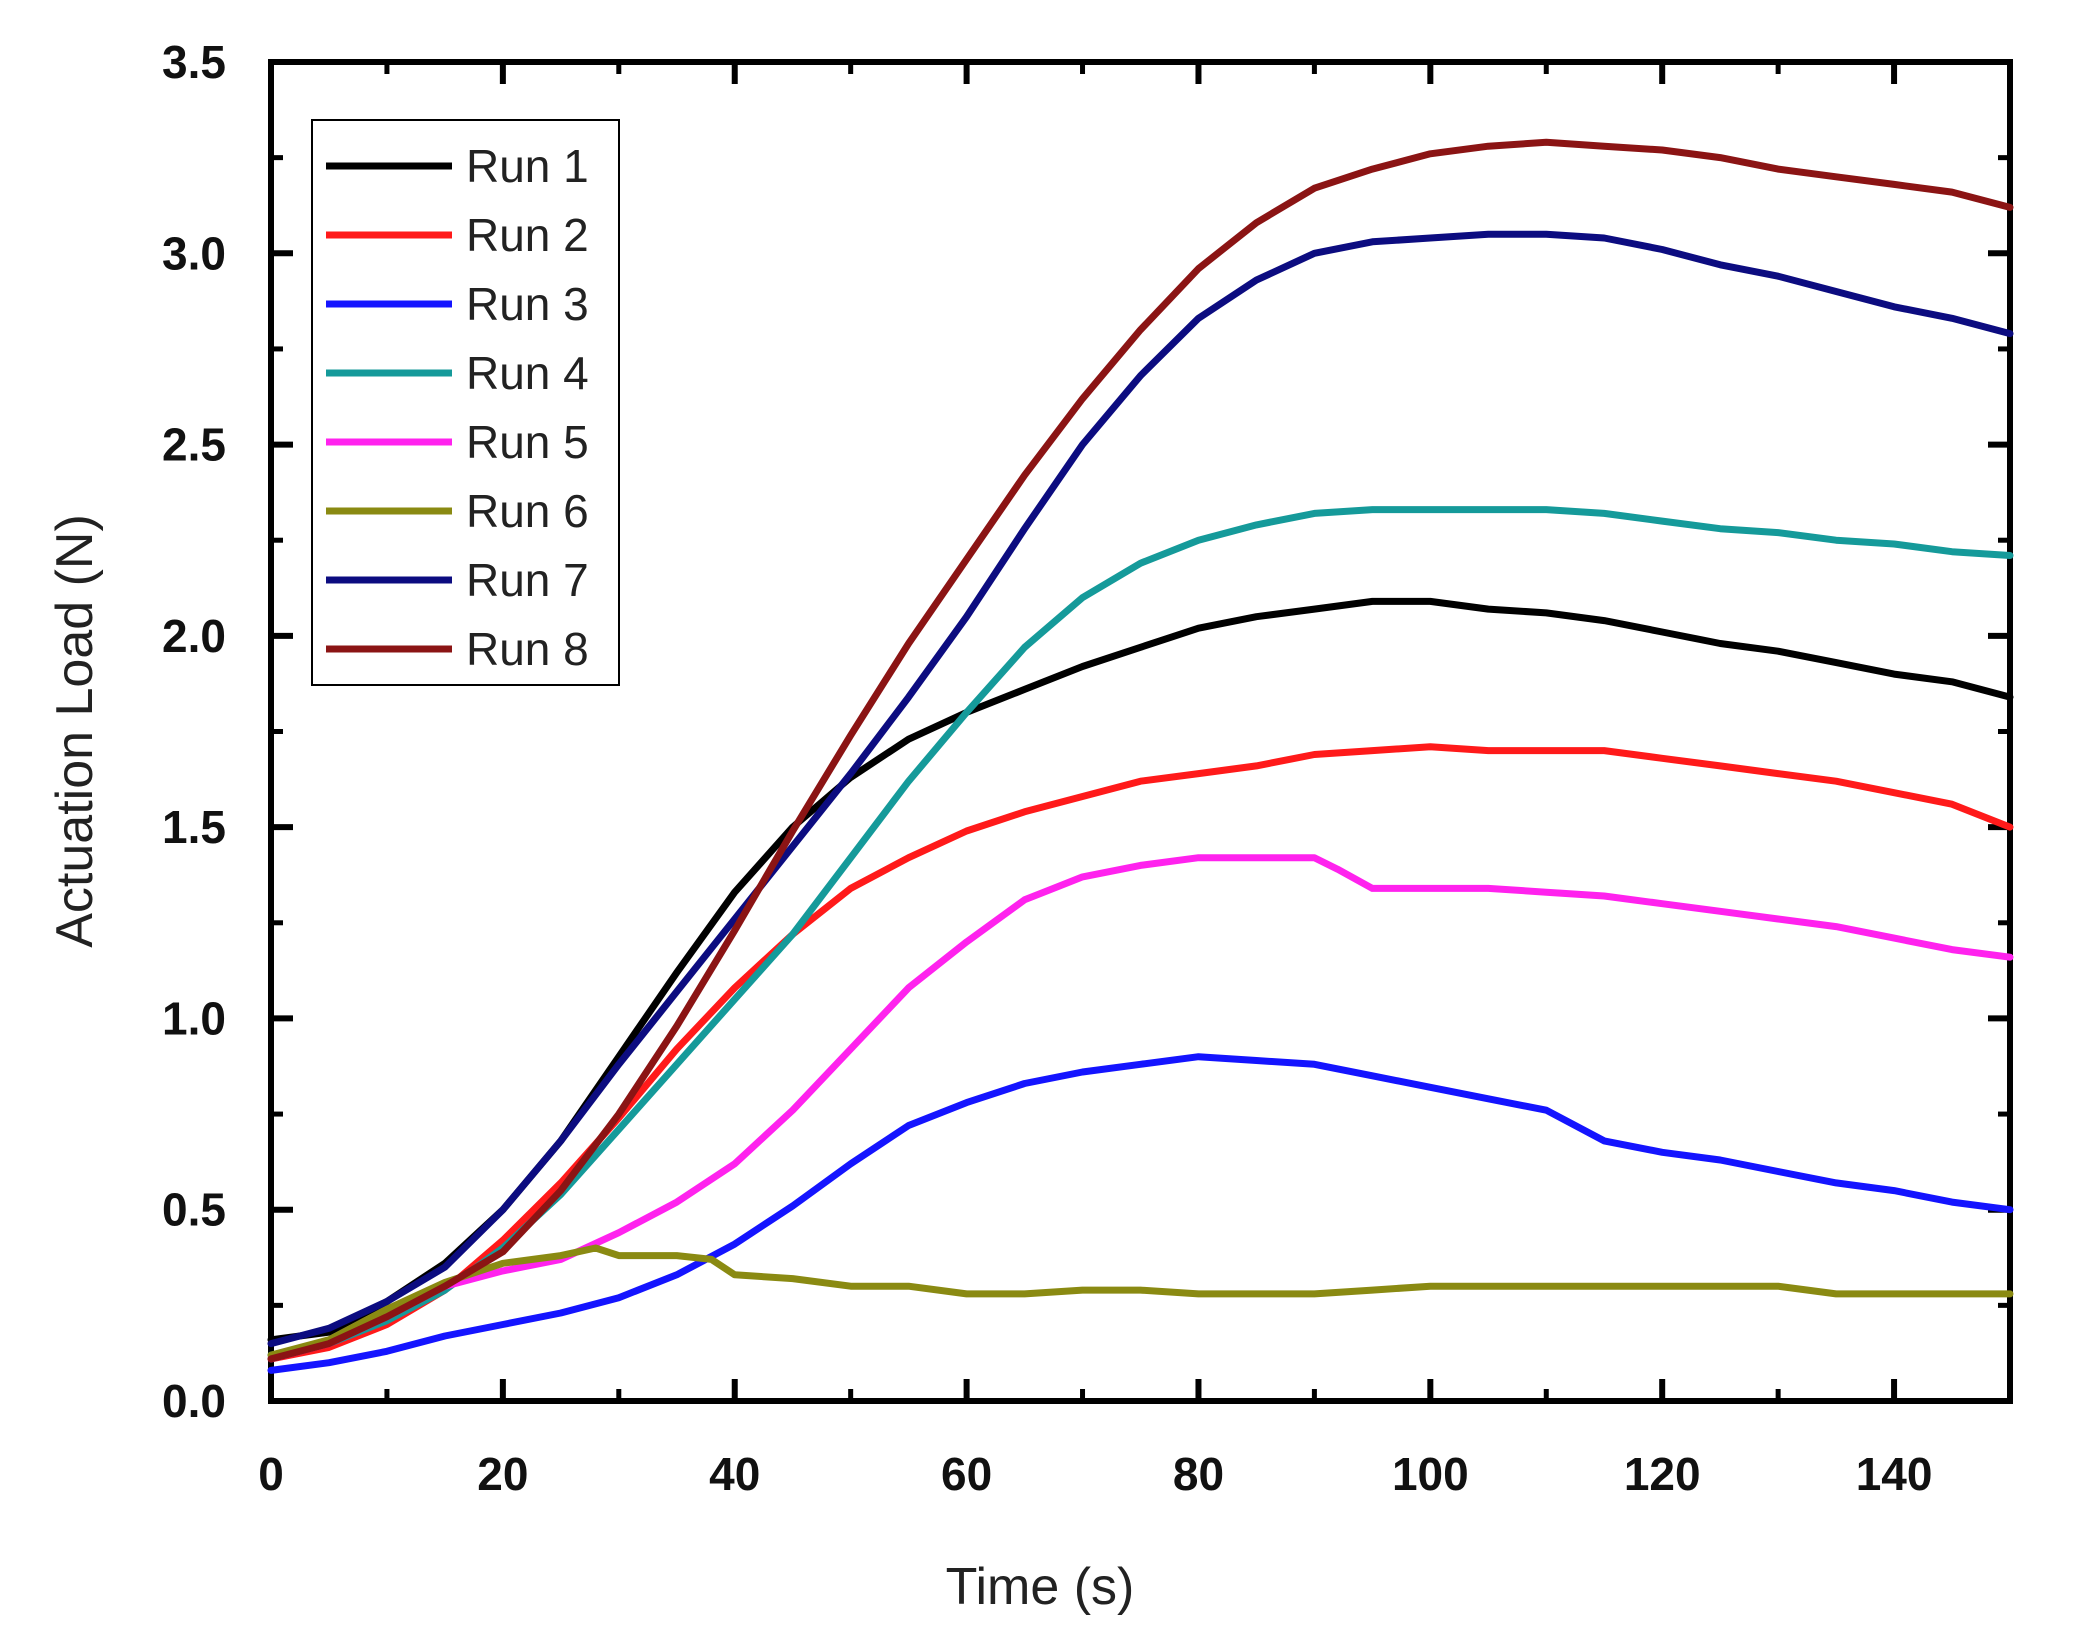 The image size is (2077, 1640). I want to click on x-tick-label: 0, so click(271, 1474).